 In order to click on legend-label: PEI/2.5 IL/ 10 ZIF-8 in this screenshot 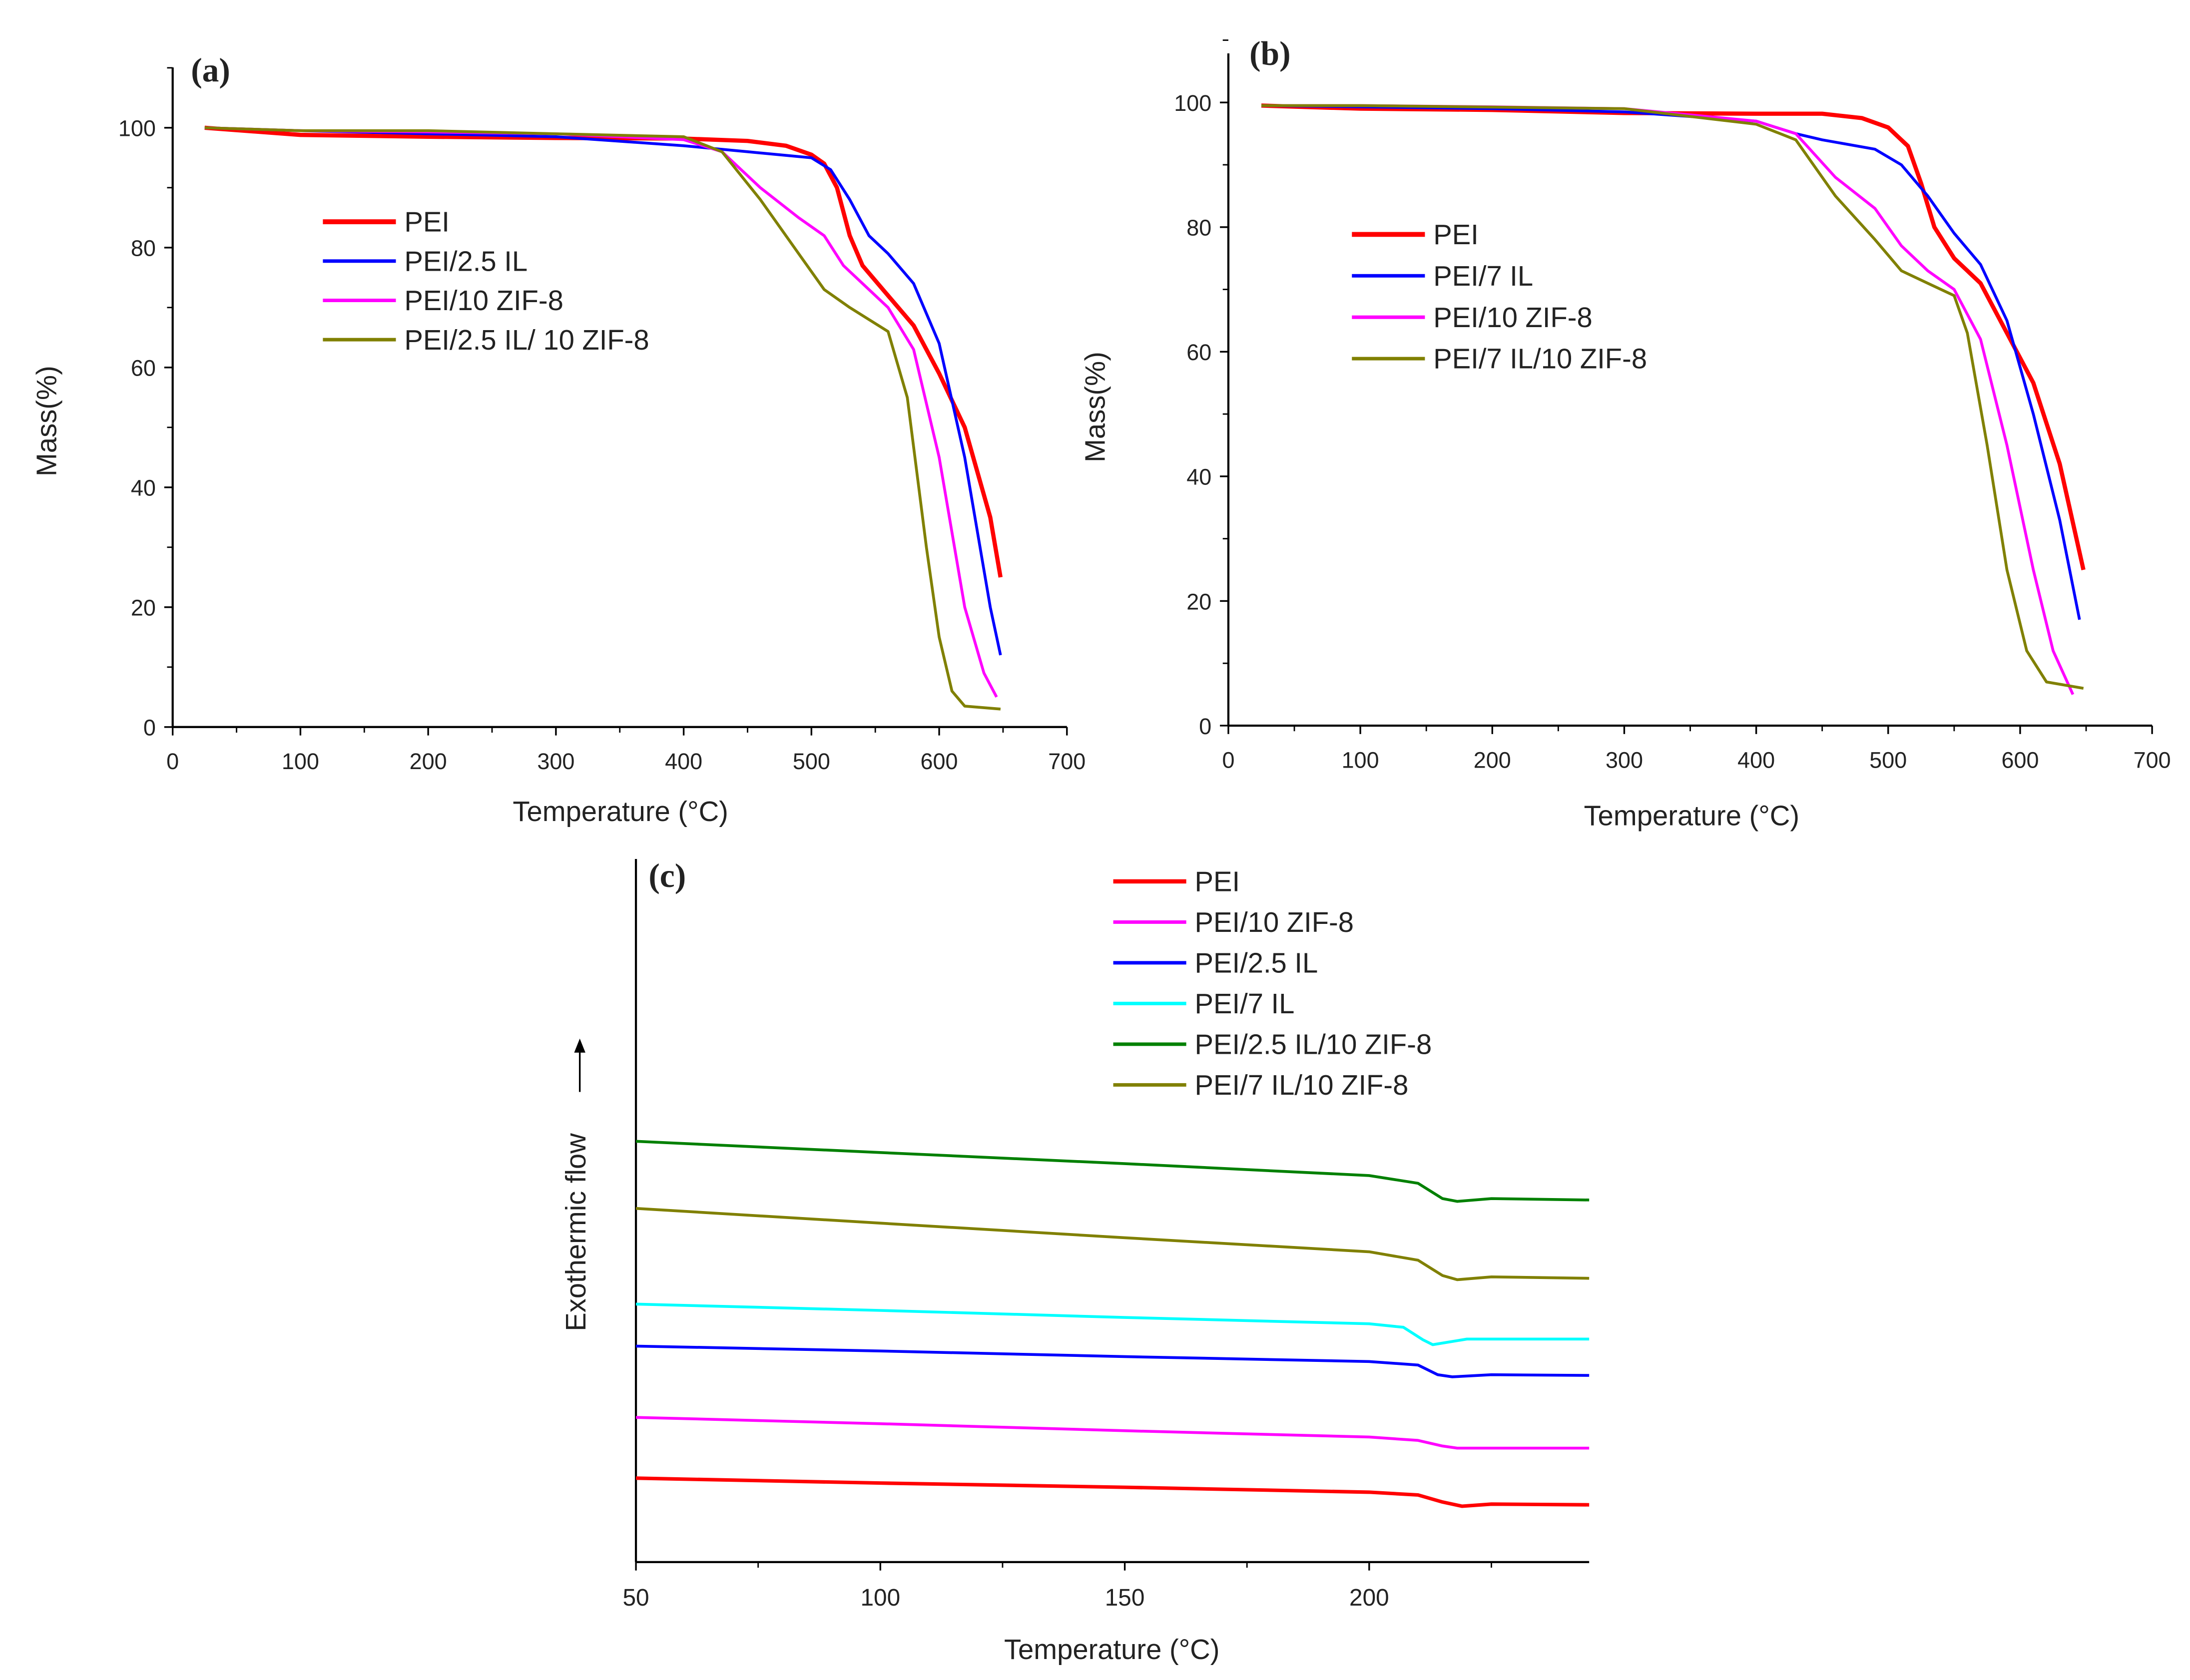, I will do `click(526, 340)`.